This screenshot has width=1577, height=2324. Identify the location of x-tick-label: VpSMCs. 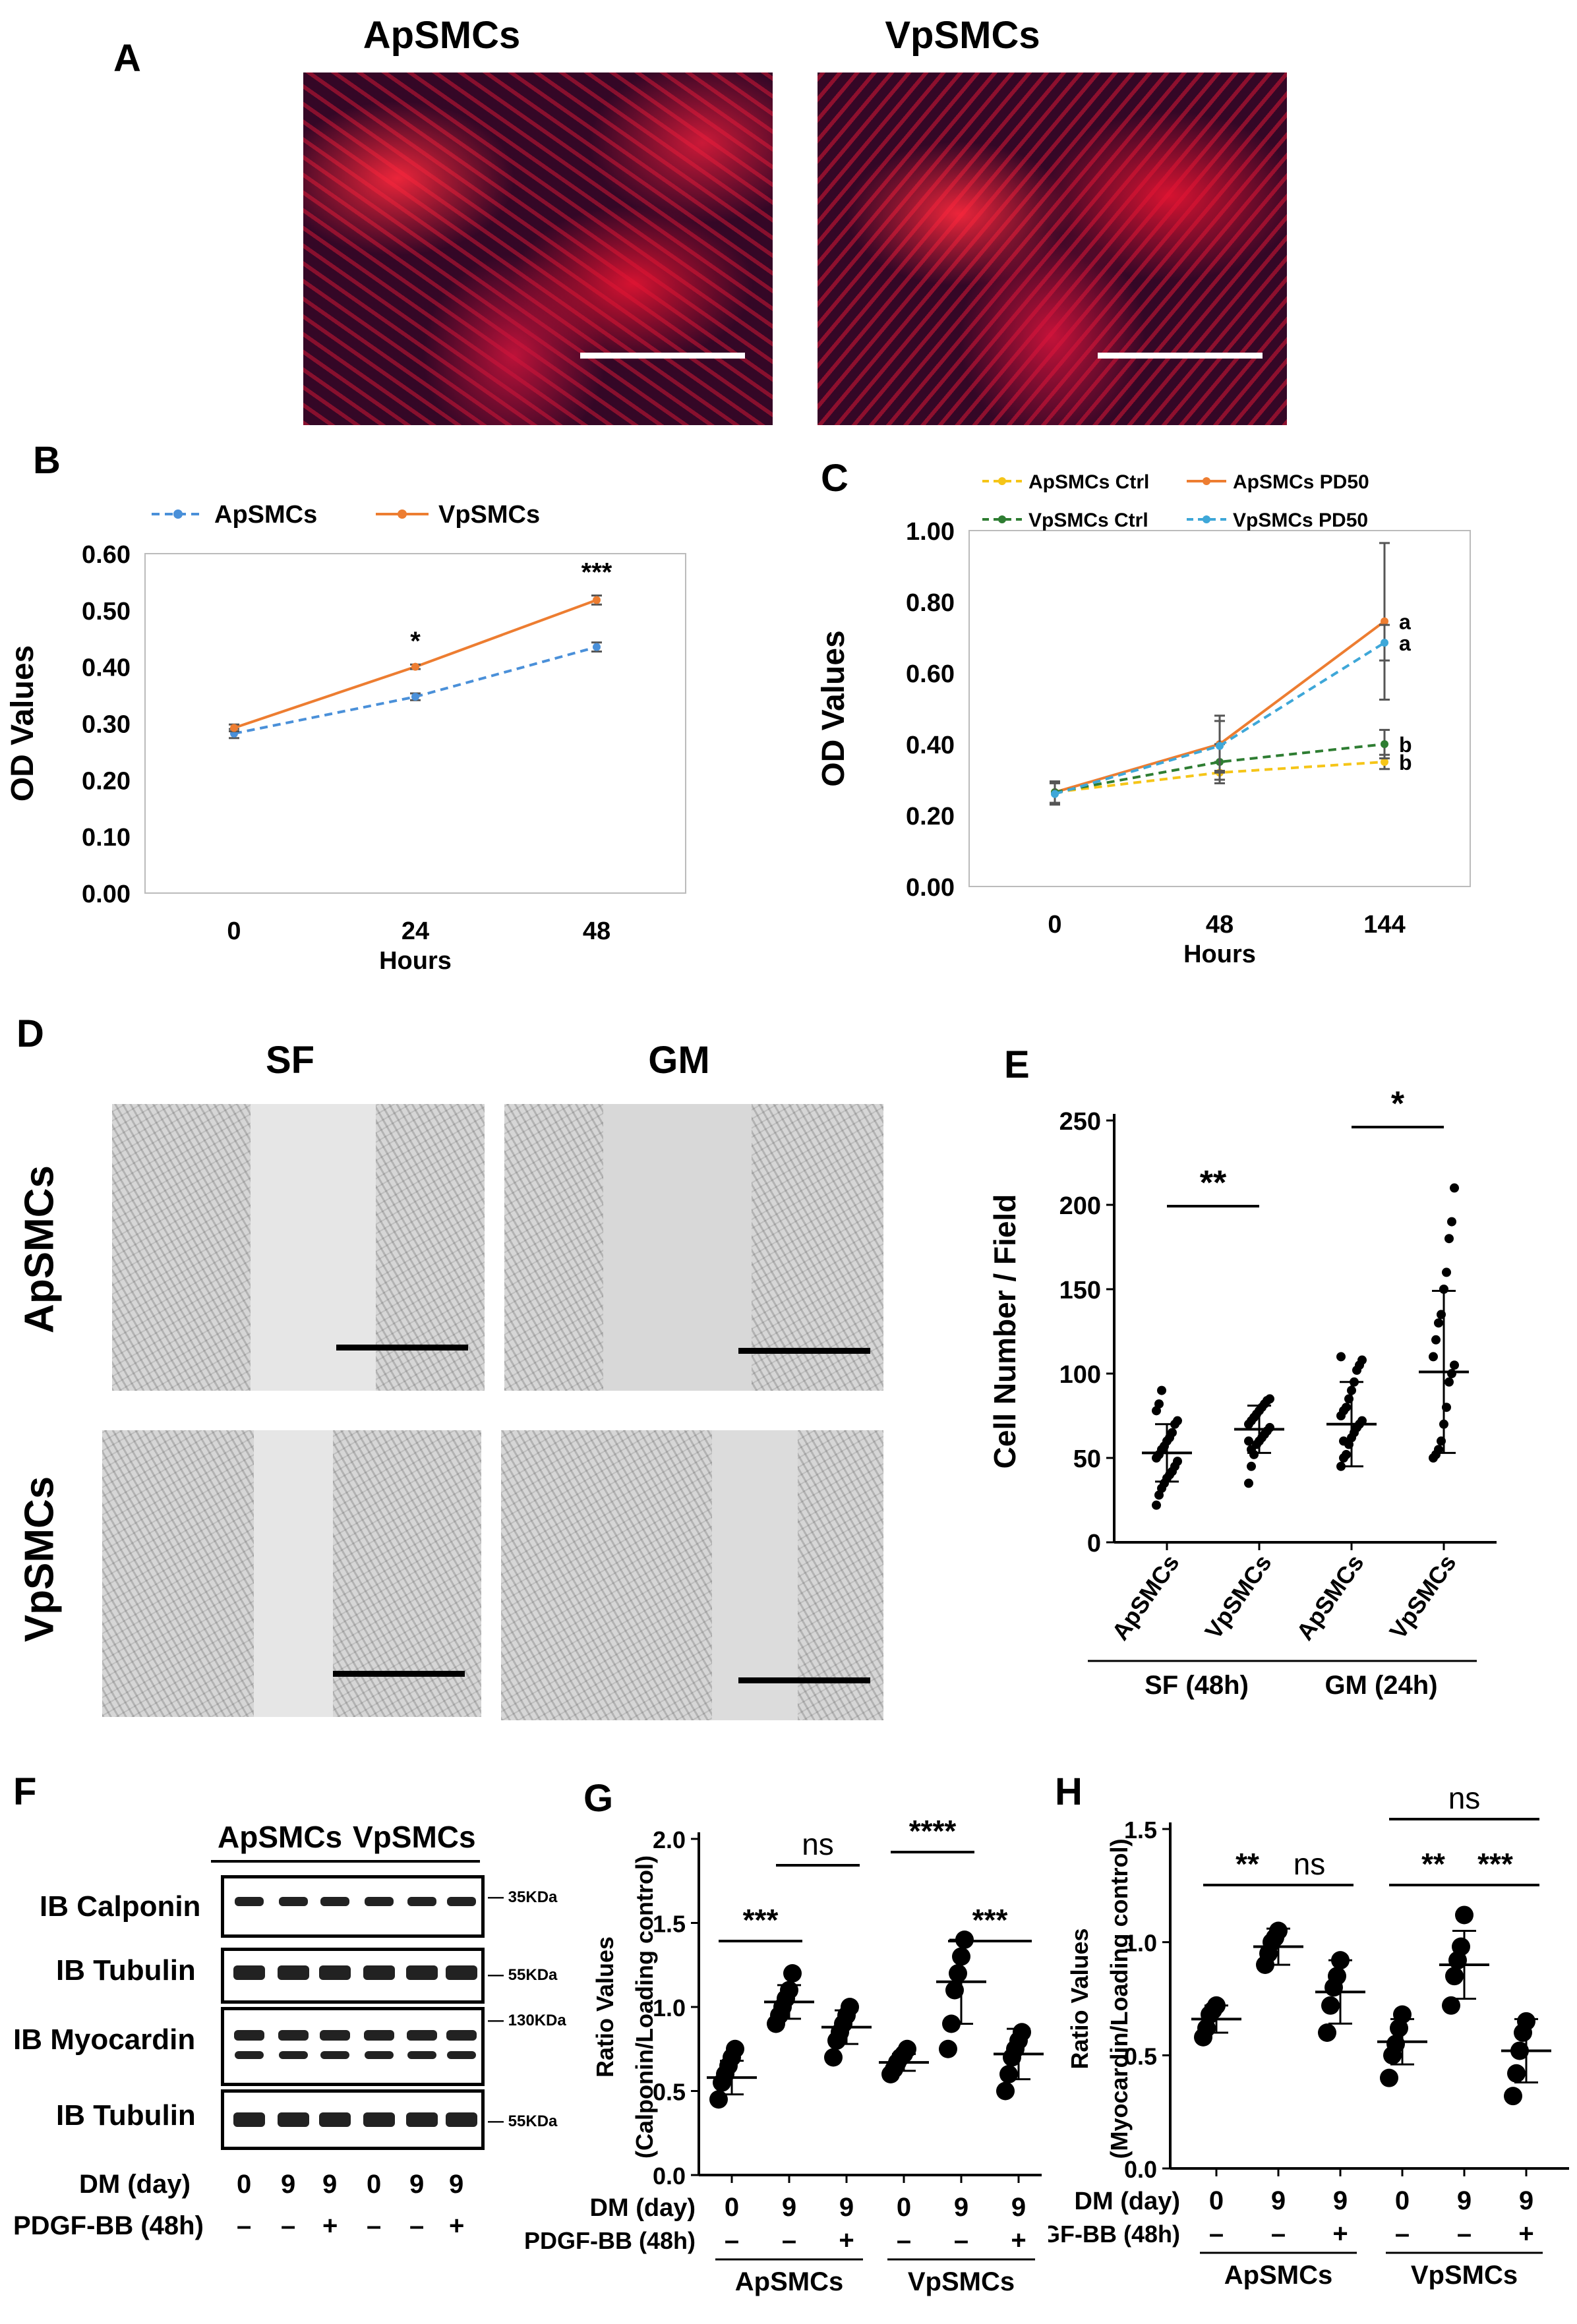
(1422, 1597).